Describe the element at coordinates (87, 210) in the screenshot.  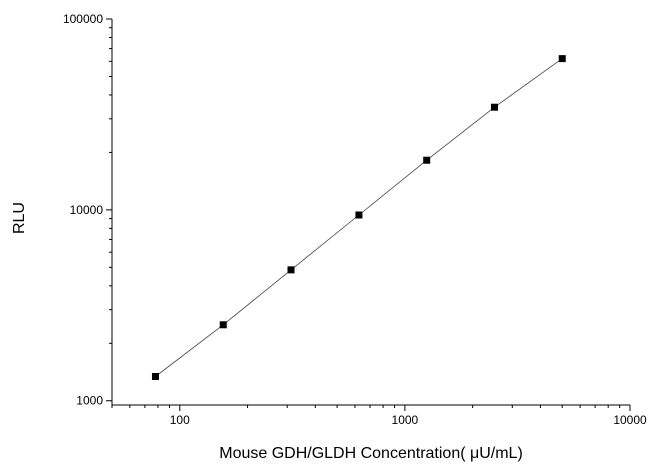
I see `y-tick-label: 10000` at that location.